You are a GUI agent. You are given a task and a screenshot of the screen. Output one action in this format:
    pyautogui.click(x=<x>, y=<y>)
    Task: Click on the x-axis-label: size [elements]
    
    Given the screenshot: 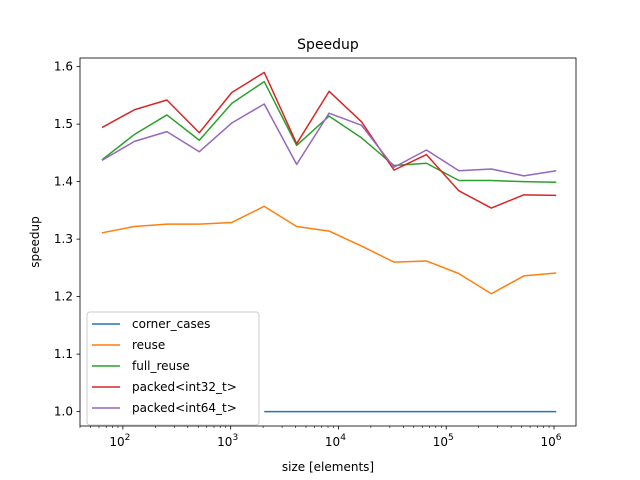 What is the action you would take?
    pyautogui.click(x=328, y=467)
    